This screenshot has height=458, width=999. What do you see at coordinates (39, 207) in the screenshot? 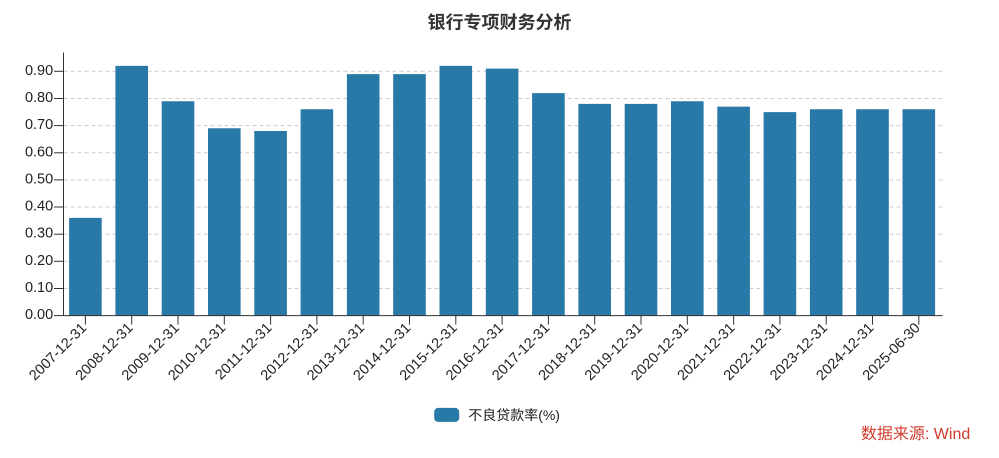
I see `svg-text: 0.40` at bounding box center [39, 207].